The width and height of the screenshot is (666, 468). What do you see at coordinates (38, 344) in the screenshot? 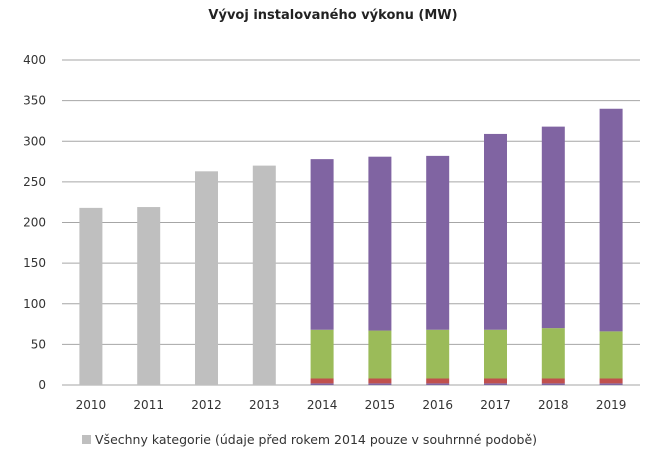
I see `y-tick-label: 50` at bounding box center [38, 344].